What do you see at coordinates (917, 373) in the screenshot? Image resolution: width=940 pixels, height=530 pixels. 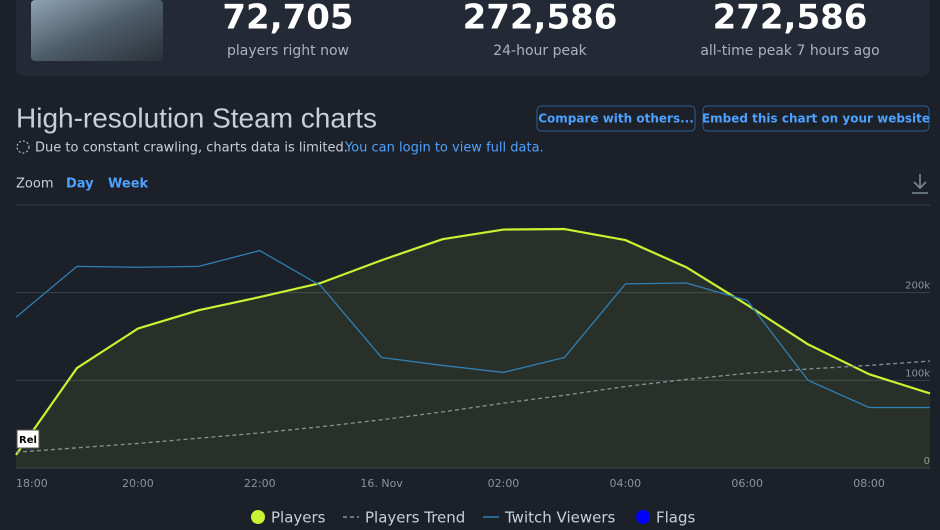 I see `y-tick-label: 100k` at bounding box center [917, 373].